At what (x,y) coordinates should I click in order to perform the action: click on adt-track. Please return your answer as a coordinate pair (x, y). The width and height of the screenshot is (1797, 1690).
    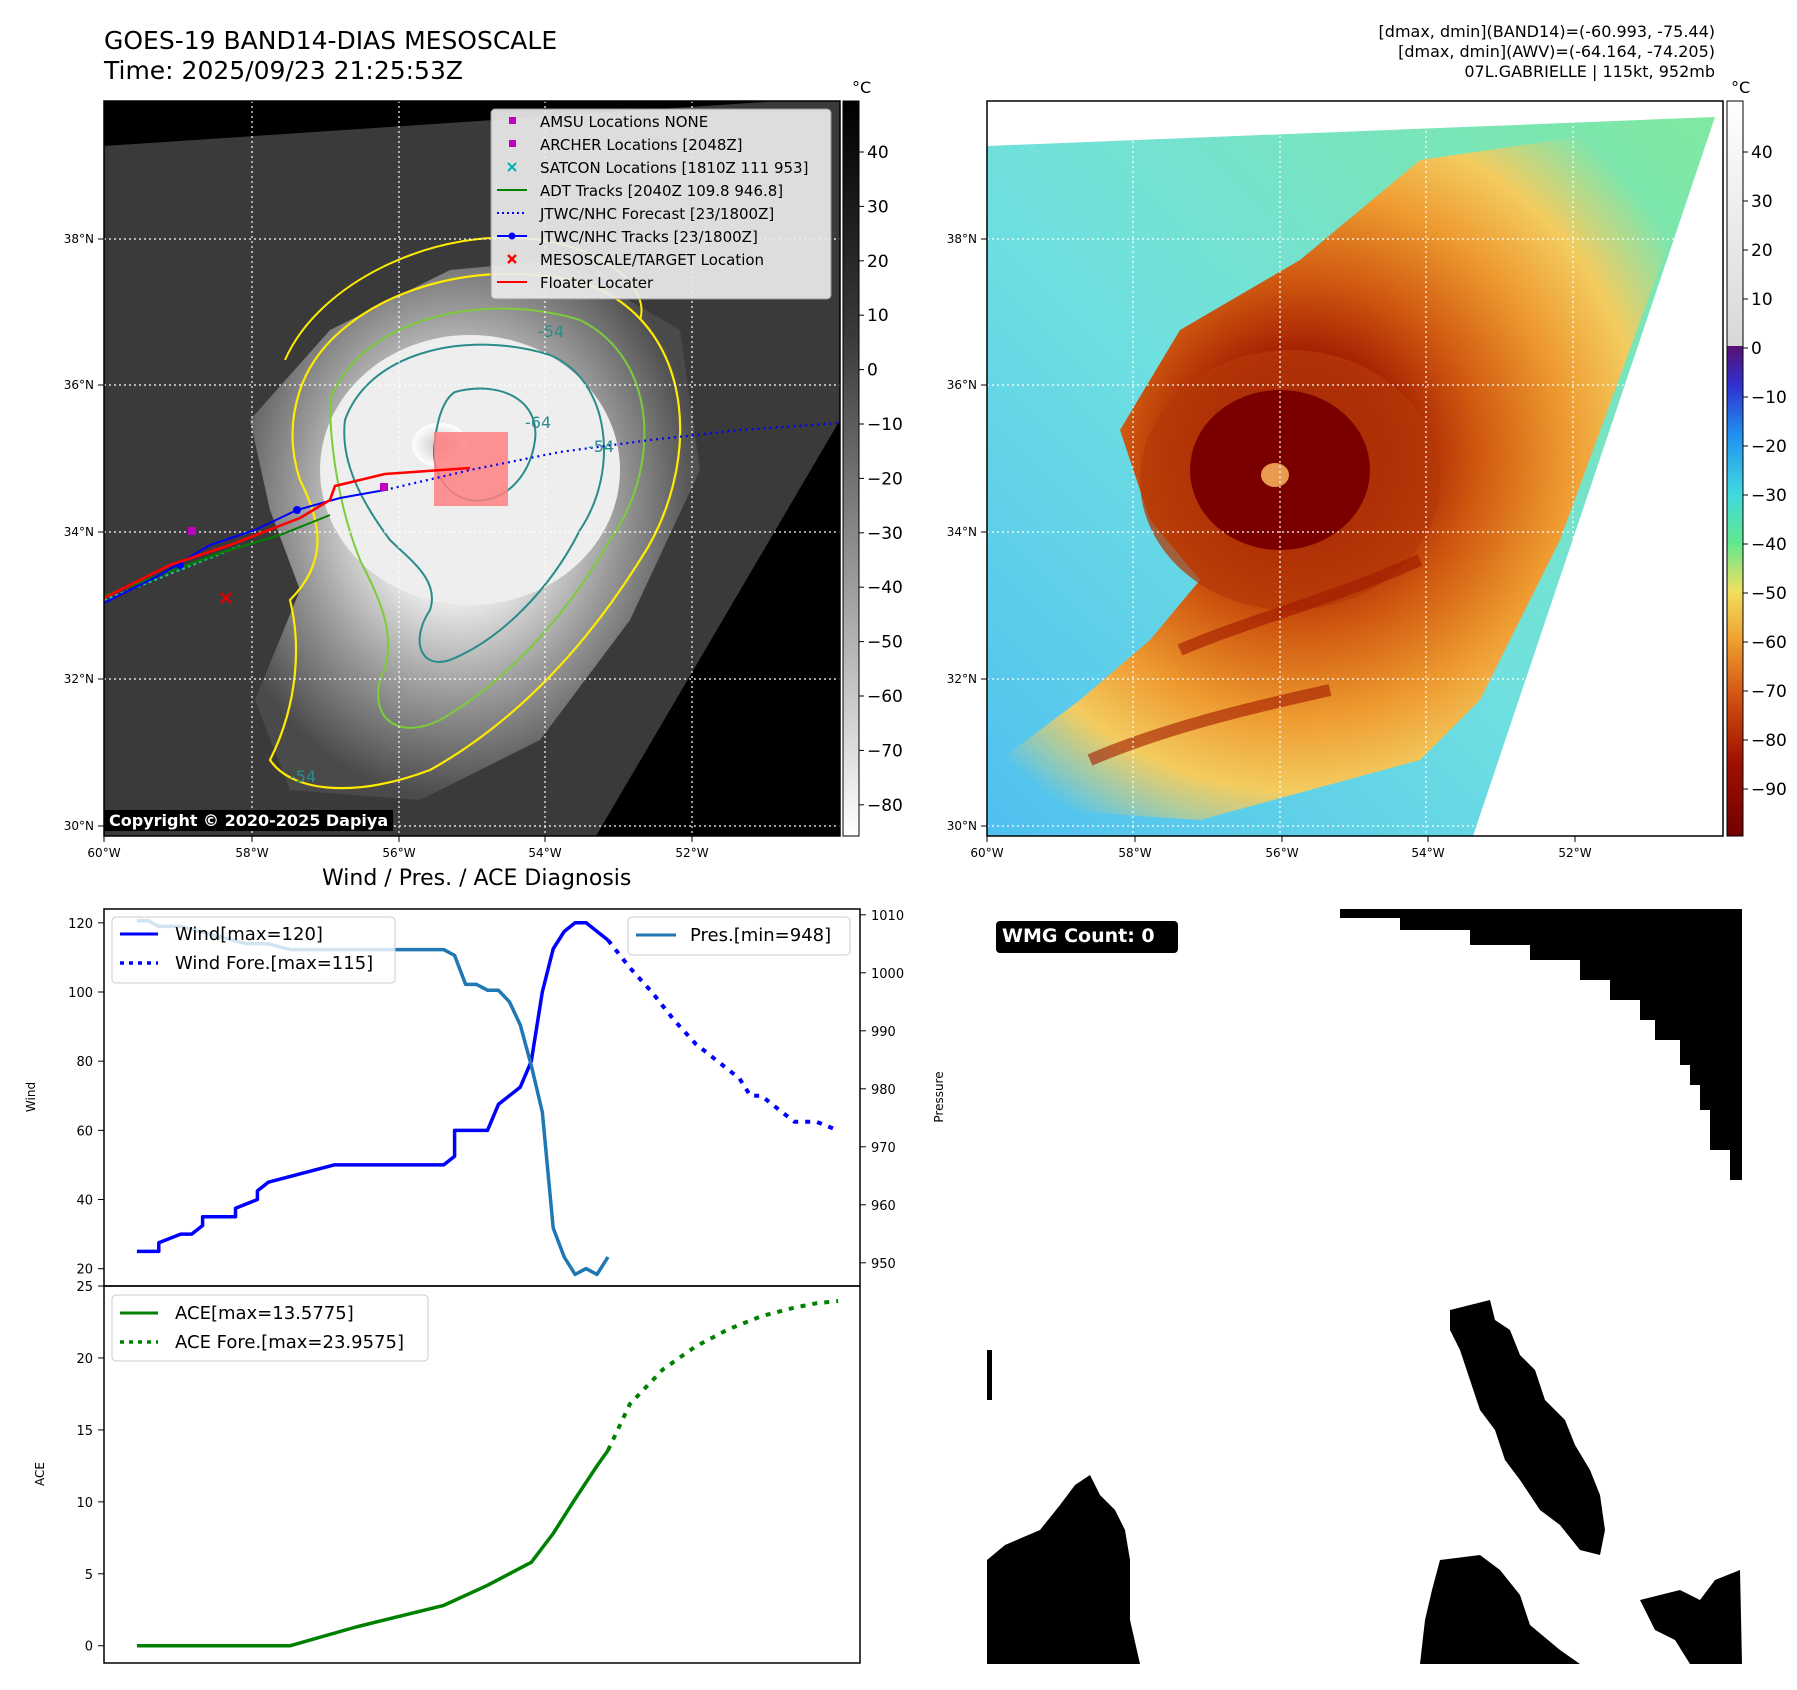
    Looking at the image, I should click on (217, 555).